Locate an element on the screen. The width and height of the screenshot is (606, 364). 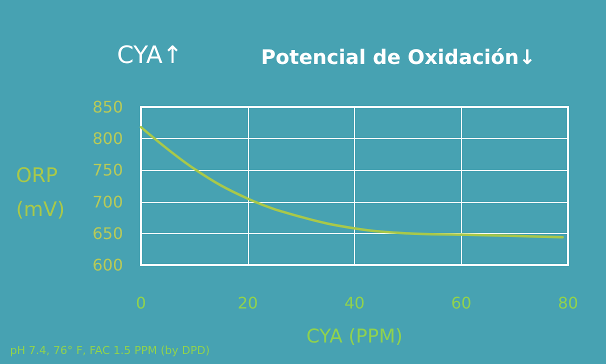
x-tick-label: 80 is located at coordinates (568, 303).